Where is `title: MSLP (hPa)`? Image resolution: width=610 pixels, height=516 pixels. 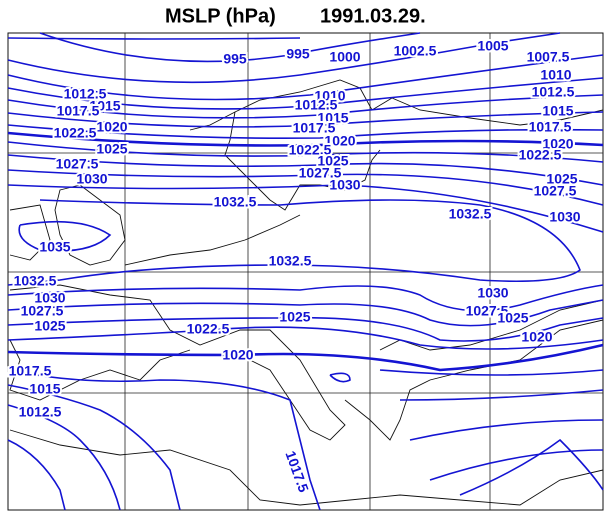 title: MSLP (hPa) is located at coordinates (220, 16).